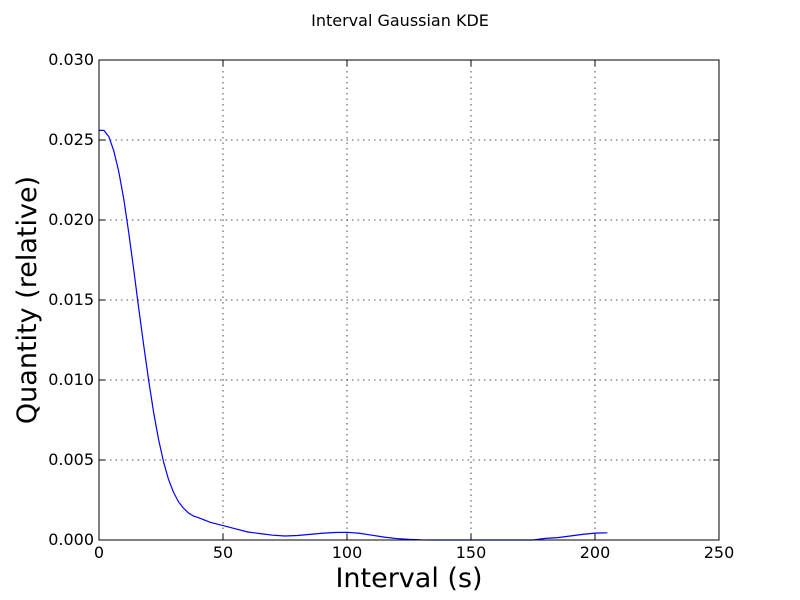 This screenshot has height=600, width=800. I want to click on x-axis-label: Interval (s), so click(408, 578).